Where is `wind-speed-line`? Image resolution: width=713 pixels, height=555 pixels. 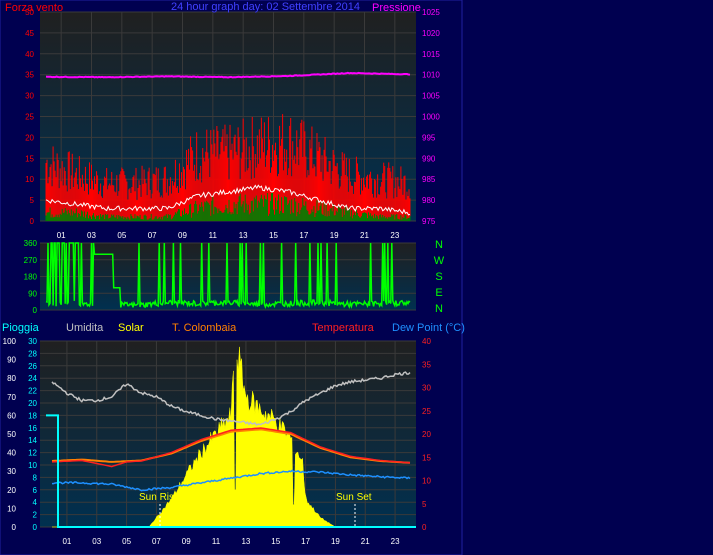
wind-speed-line is located at coordinates (228, 200).